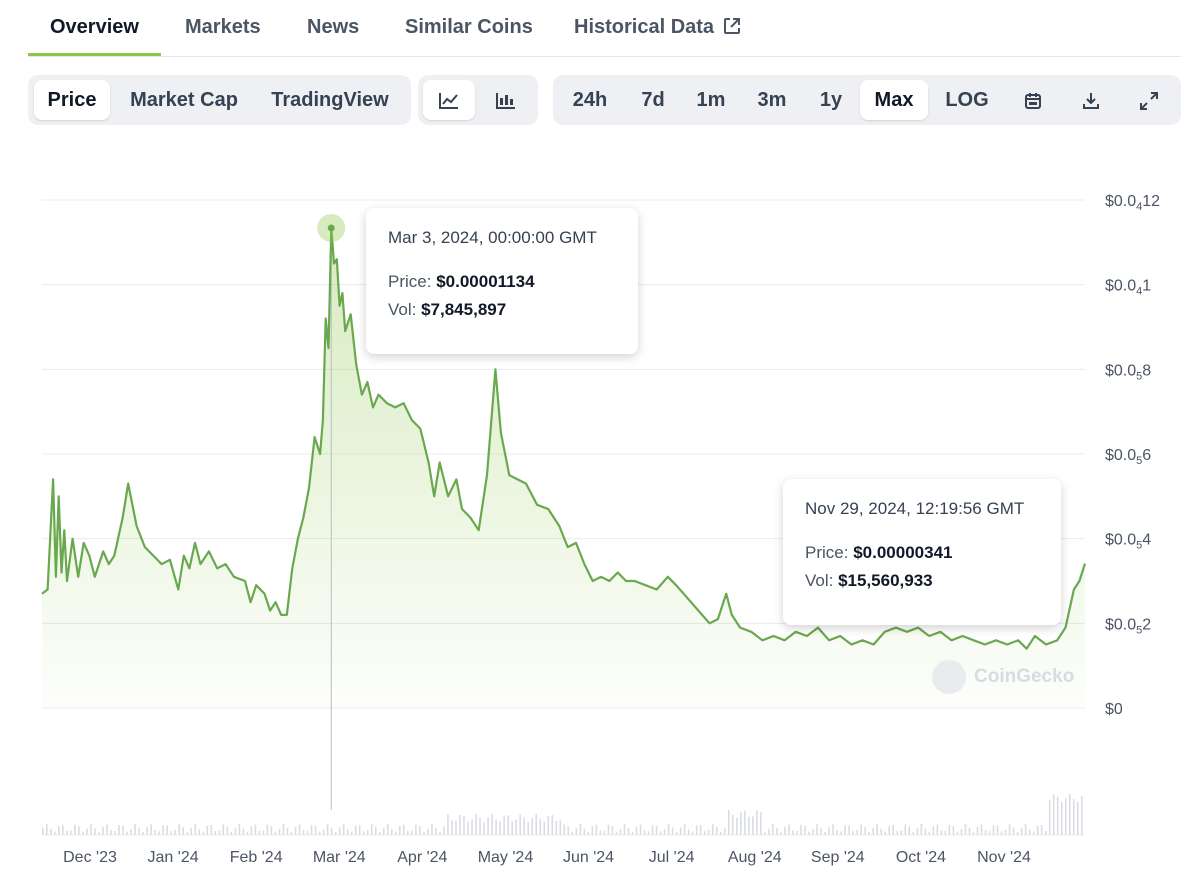  Describe the element at coordinates (903, 552) in the screenshot. I see `tooltip-price-value: $0.00000341` at that location.